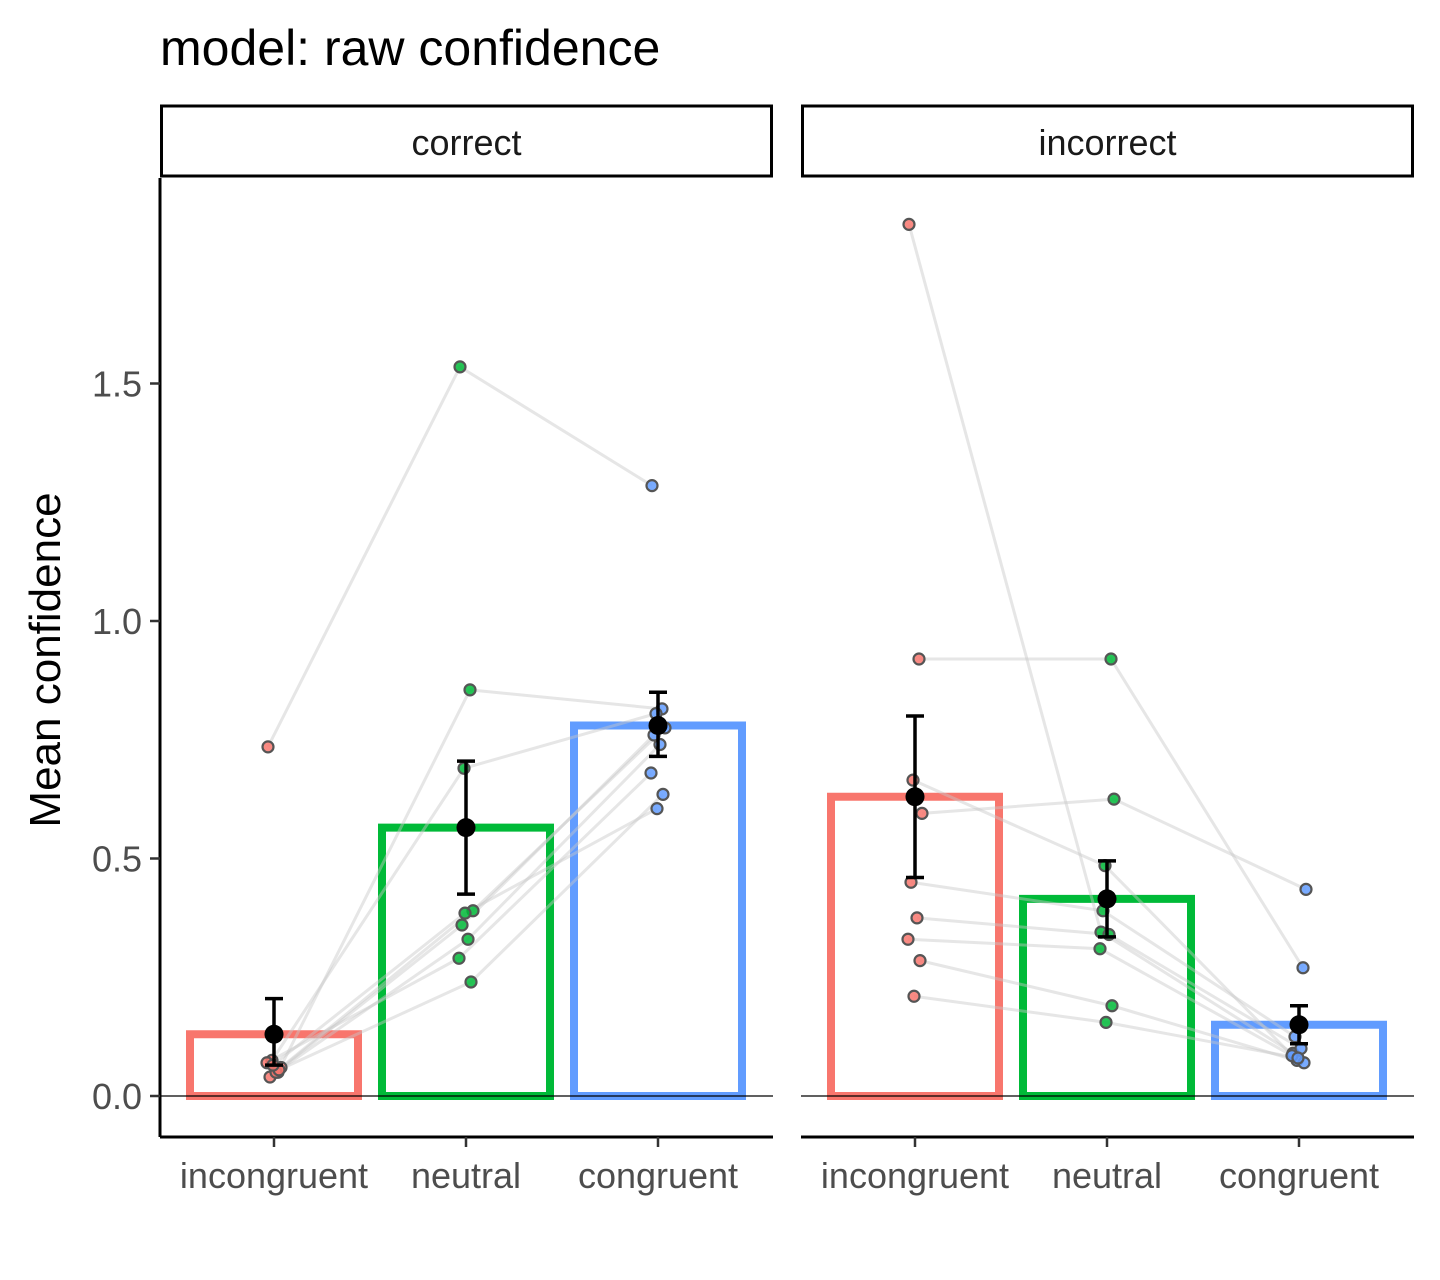 This screenshot has width=1440, height=1280. I want to click on bar-congruent, so click(658, 910).